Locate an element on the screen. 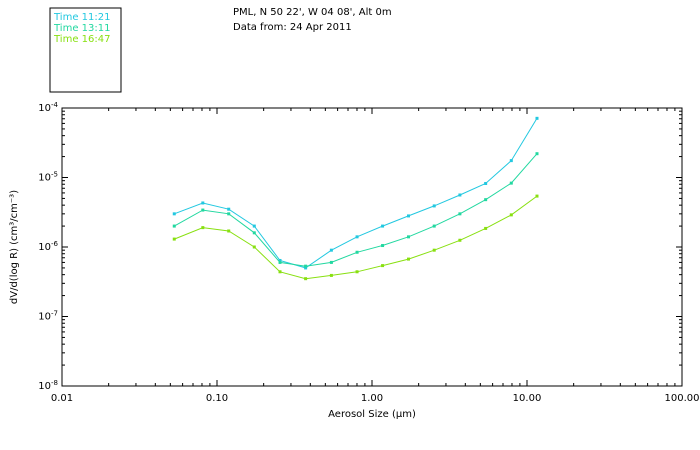 The width and height of the screenshot is (700, 450). legend-entry: Time 11:21 is located at coordinates (81, 17).